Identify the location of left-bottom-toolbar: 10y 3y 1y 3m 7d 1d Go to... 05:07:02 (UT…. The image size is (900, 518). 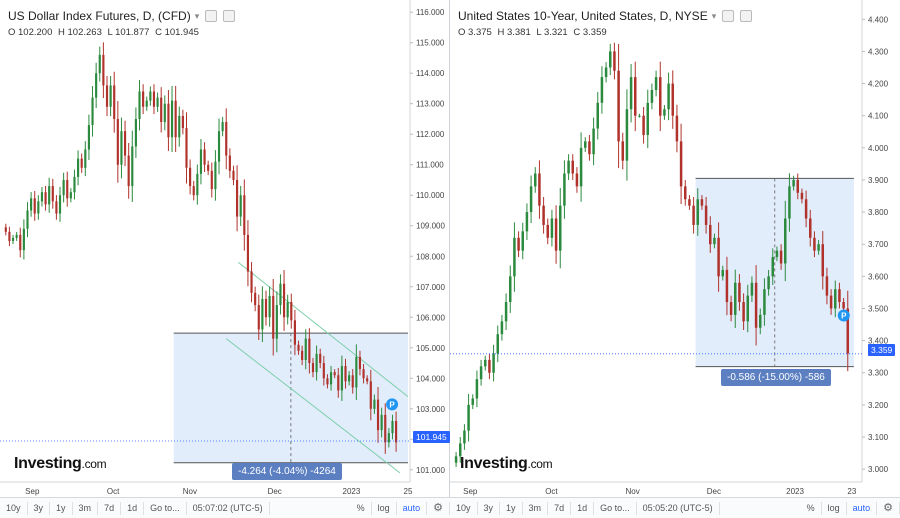
(225, 507).